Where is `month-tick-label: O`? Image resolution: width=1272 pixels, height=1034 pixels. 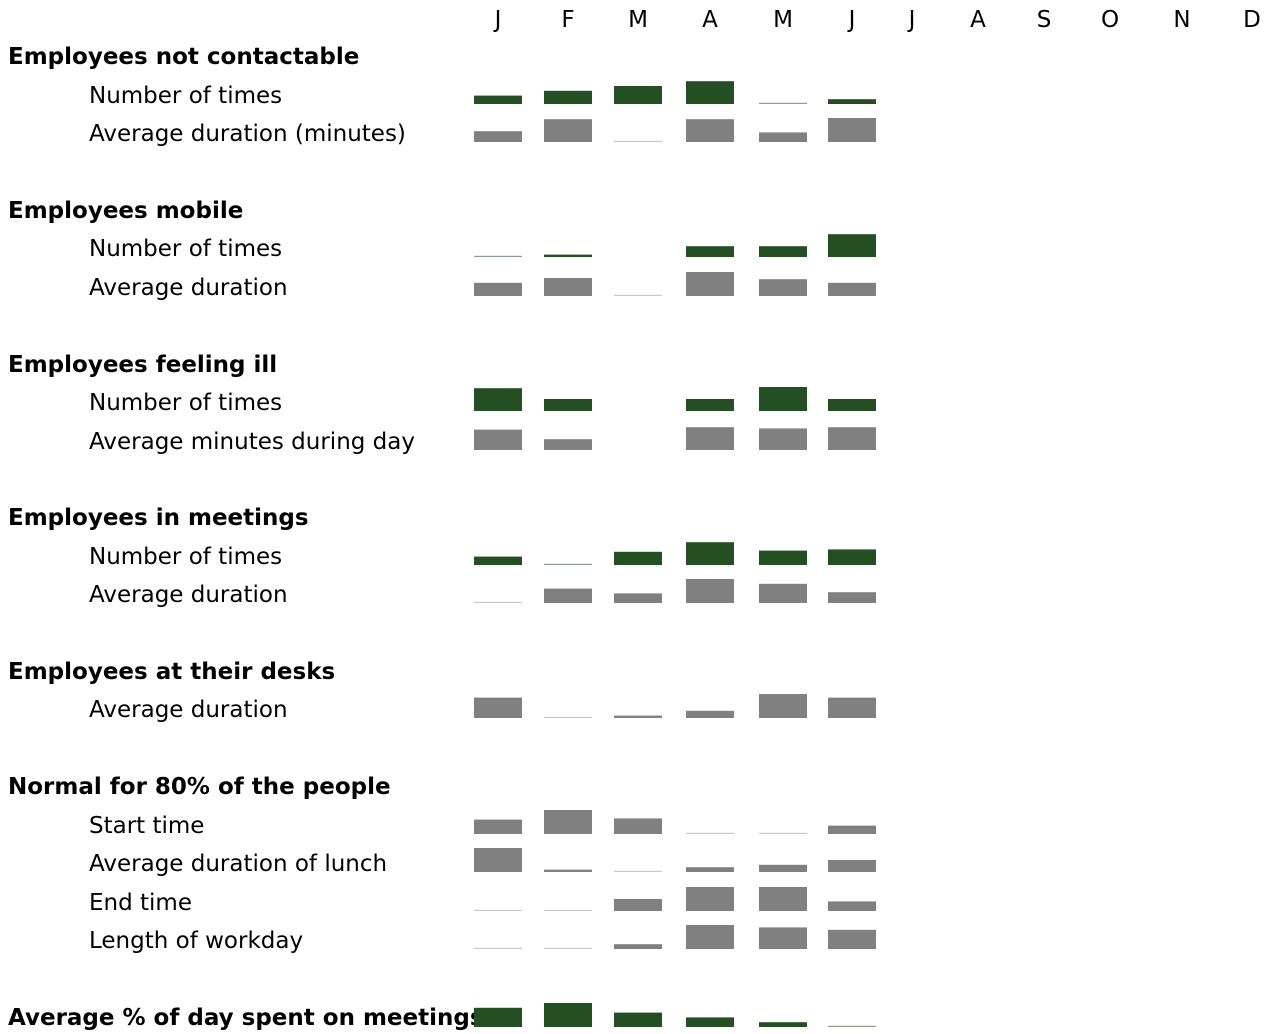
month-tick-label: O is located at coordinates (1110, 20).